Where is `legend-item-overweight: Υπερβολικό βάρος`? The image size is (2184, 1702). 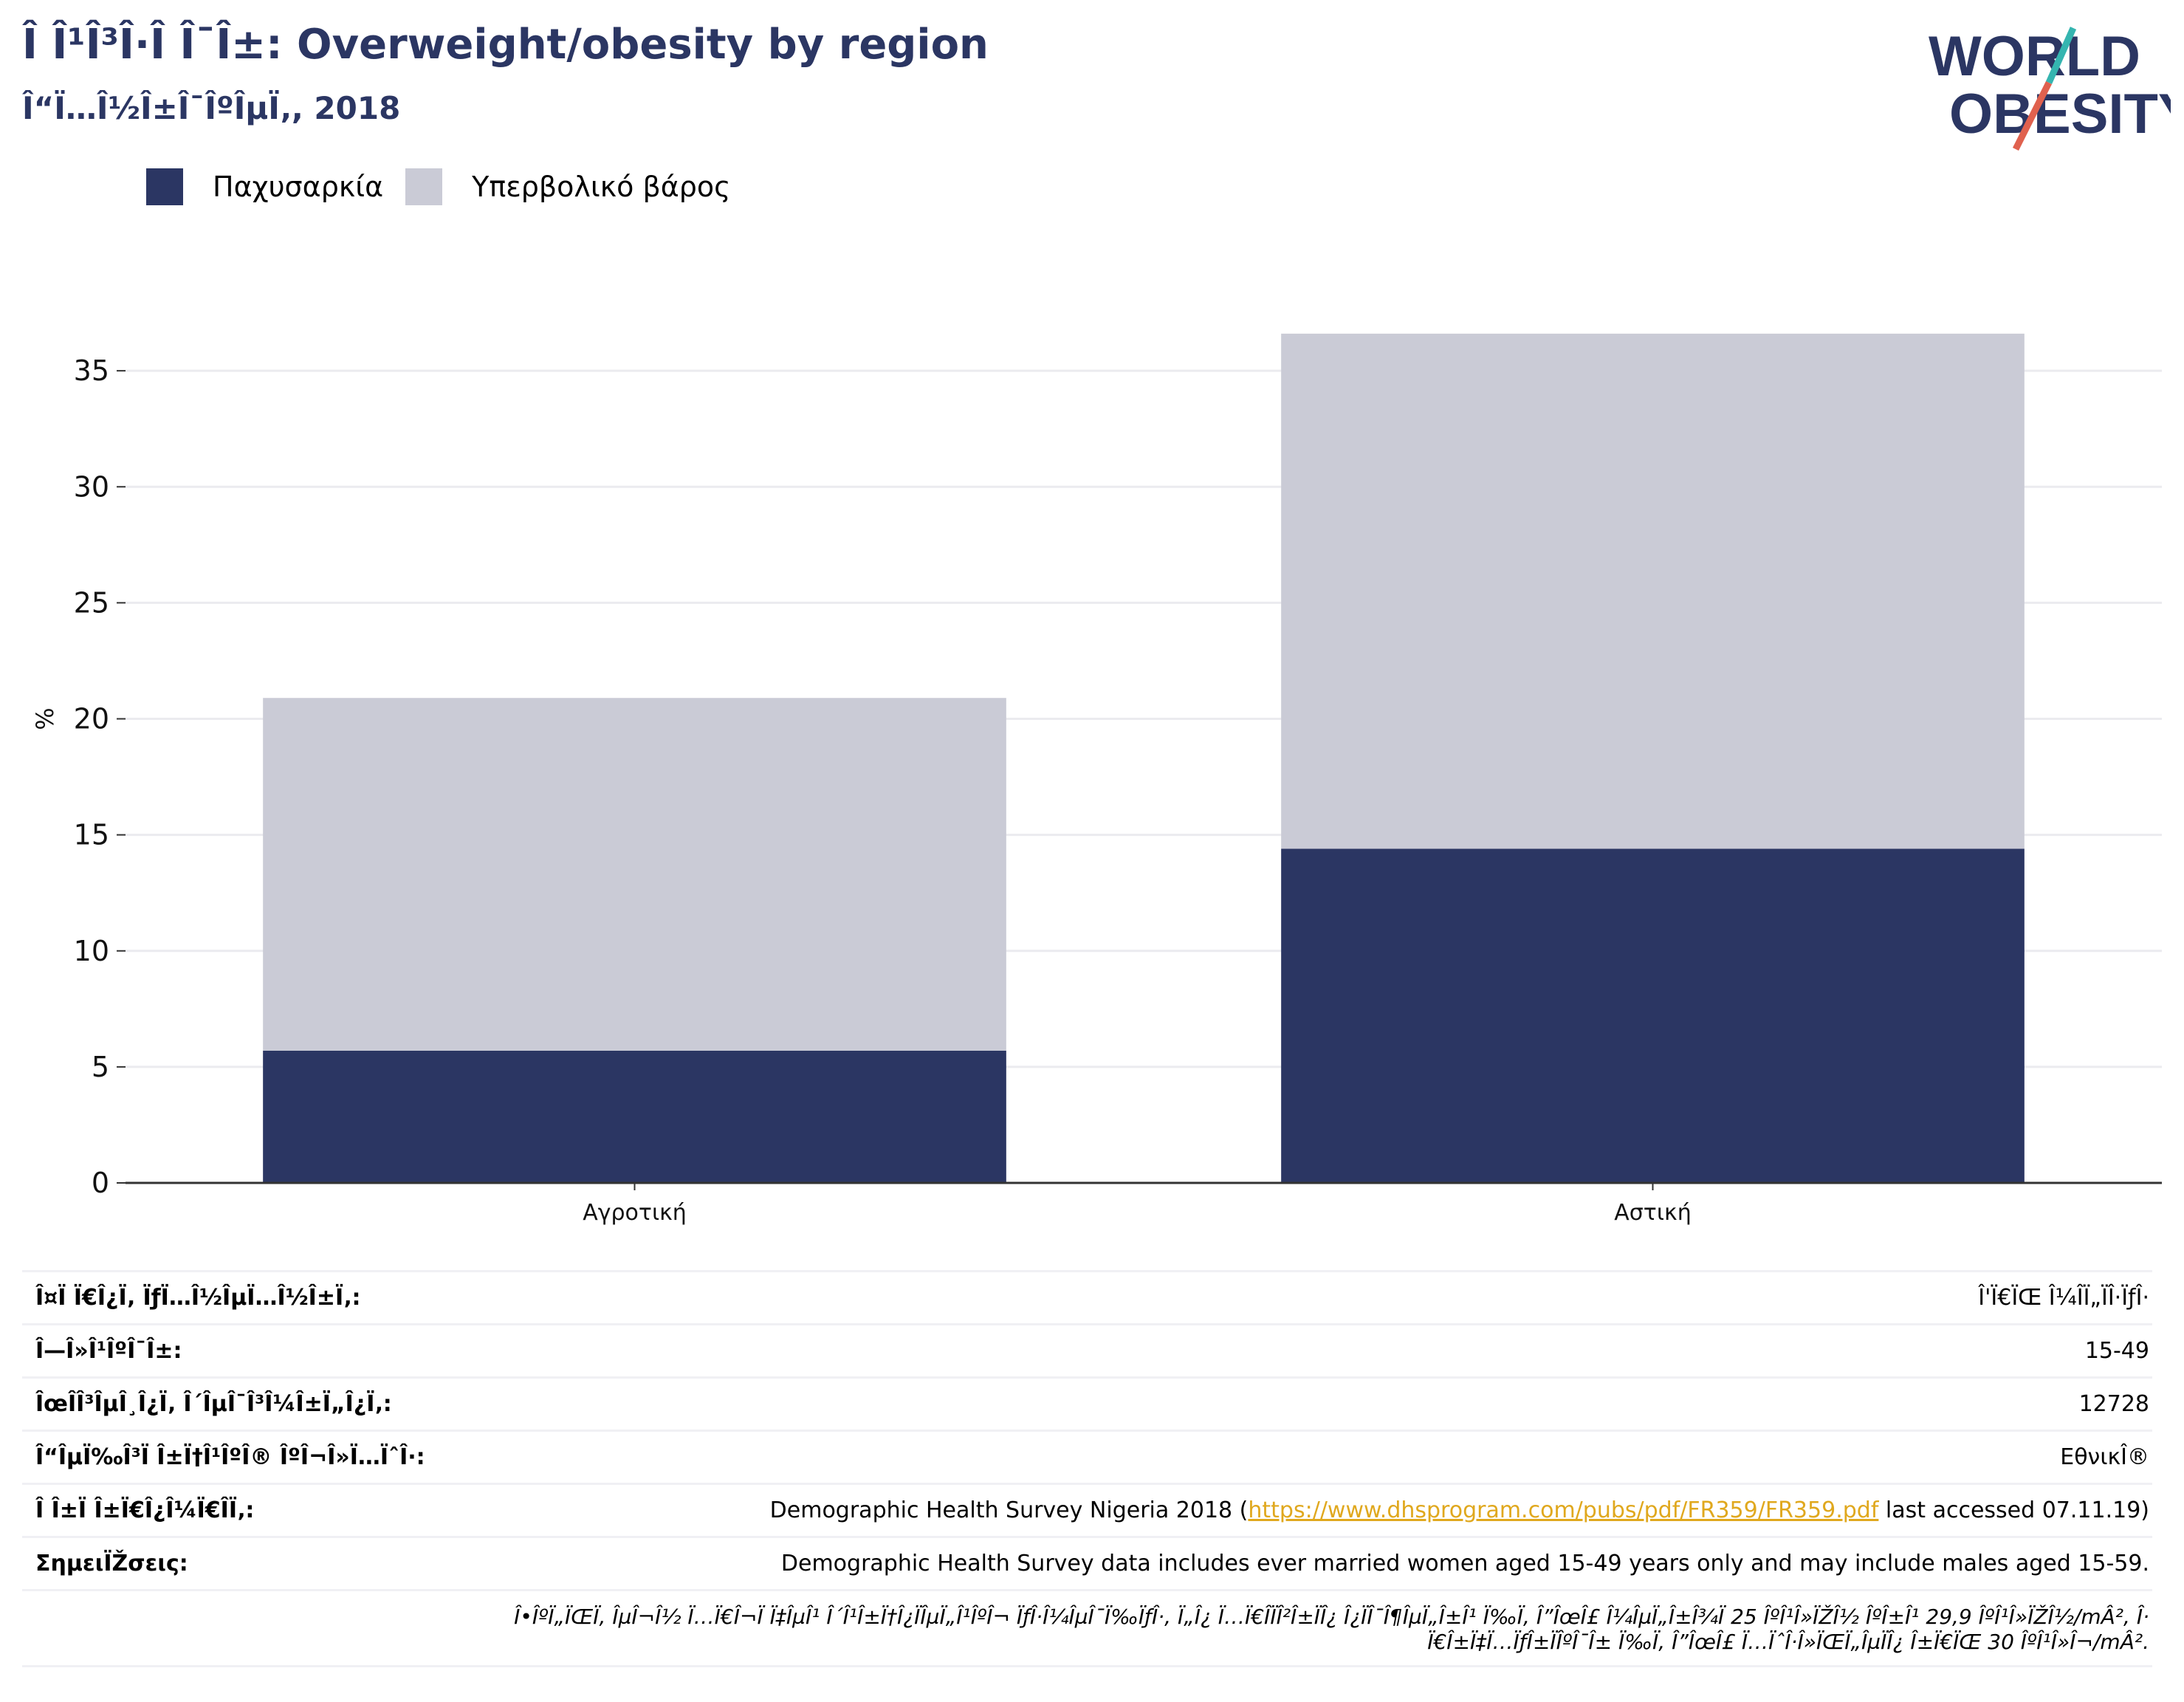 legend-item-overweight: Υπερβολικό βάρος is located at coordinates (568, 186).